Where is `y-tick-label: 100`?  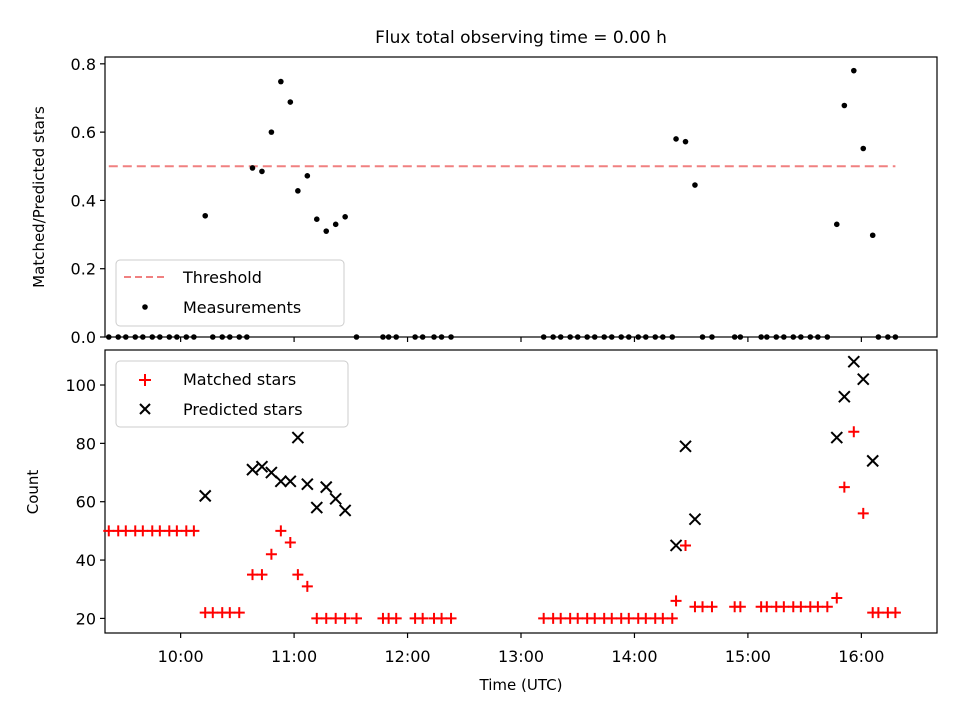
y-tick-label: 100 is located at coordinates (80, 385).